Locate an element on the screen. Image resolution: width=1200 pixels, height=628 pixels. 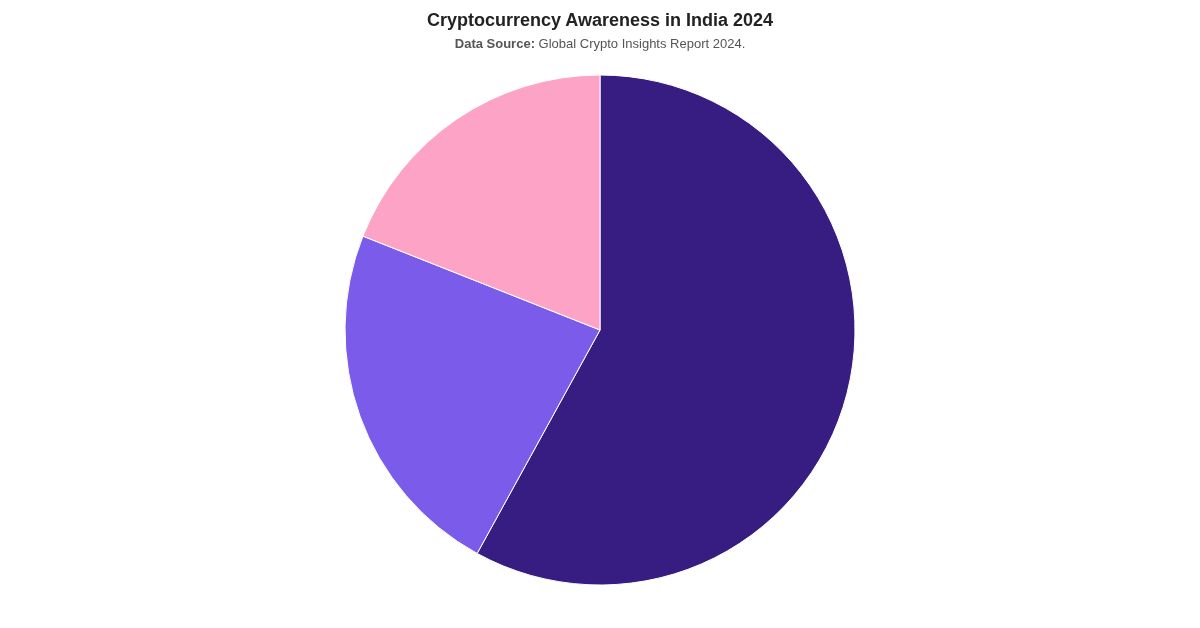
chart-title: Cryptocurrency Awareness in India 2024 is located at coordinates (600, 20).